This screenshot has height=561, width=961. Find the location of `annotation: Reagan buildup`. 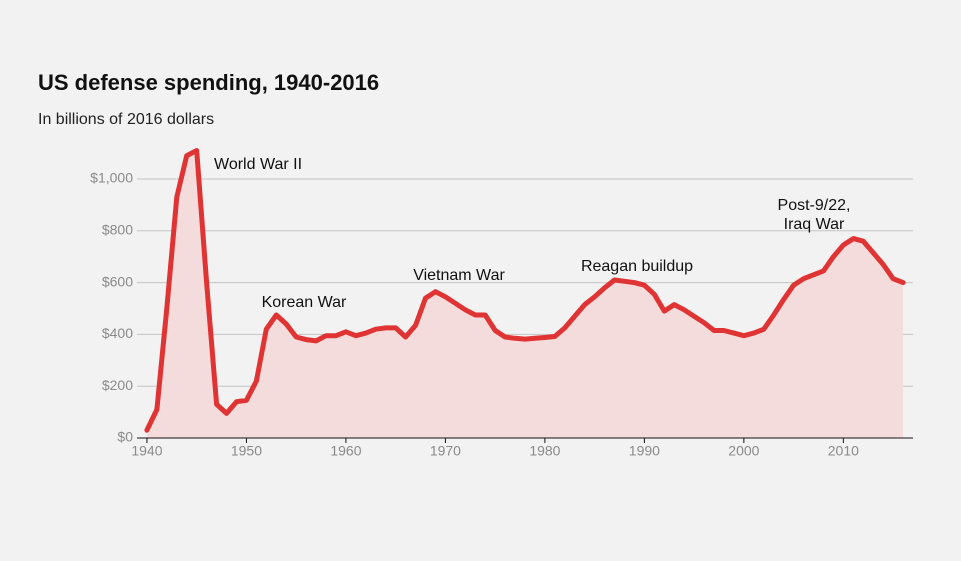

annotation: Reagan buildup is located at coordinates (637, 266).